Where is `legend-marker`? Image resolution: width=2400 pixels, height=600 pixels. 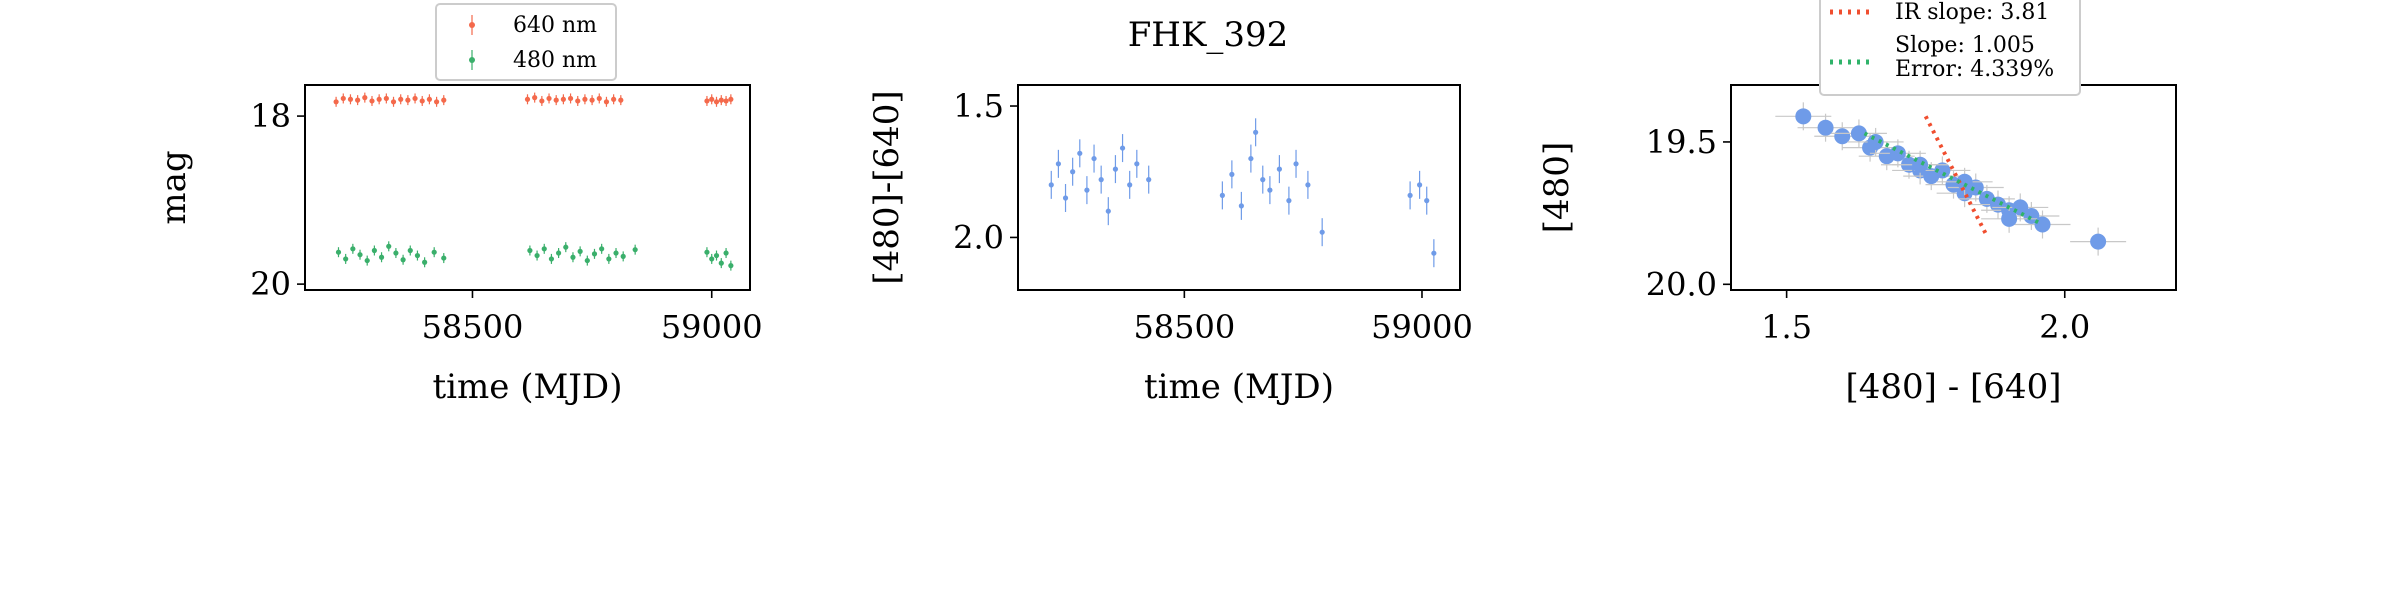 legend-marker is located at coordinates (472, 25).